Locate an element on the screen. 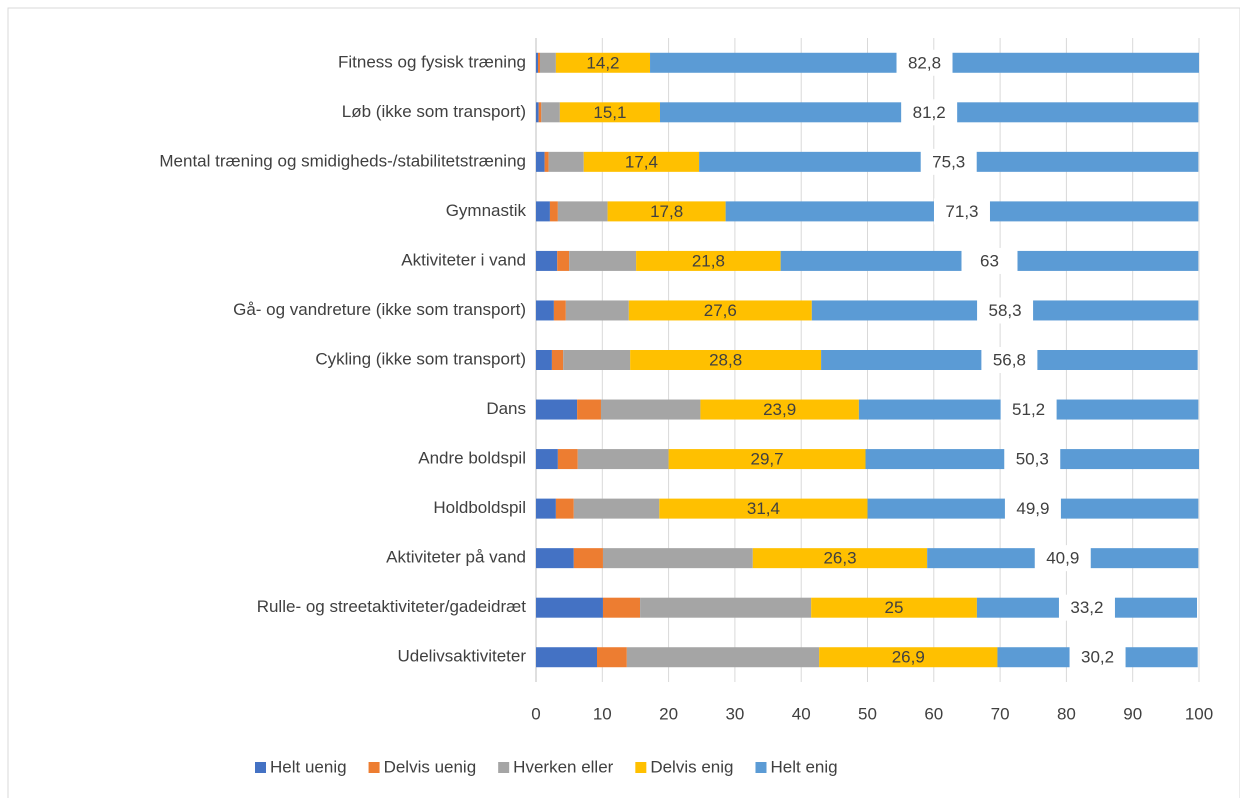 The height and width of the screenshot is (803, 1240). category-label: Cykling (ikke som transport) is located at coordinates (420, 358).